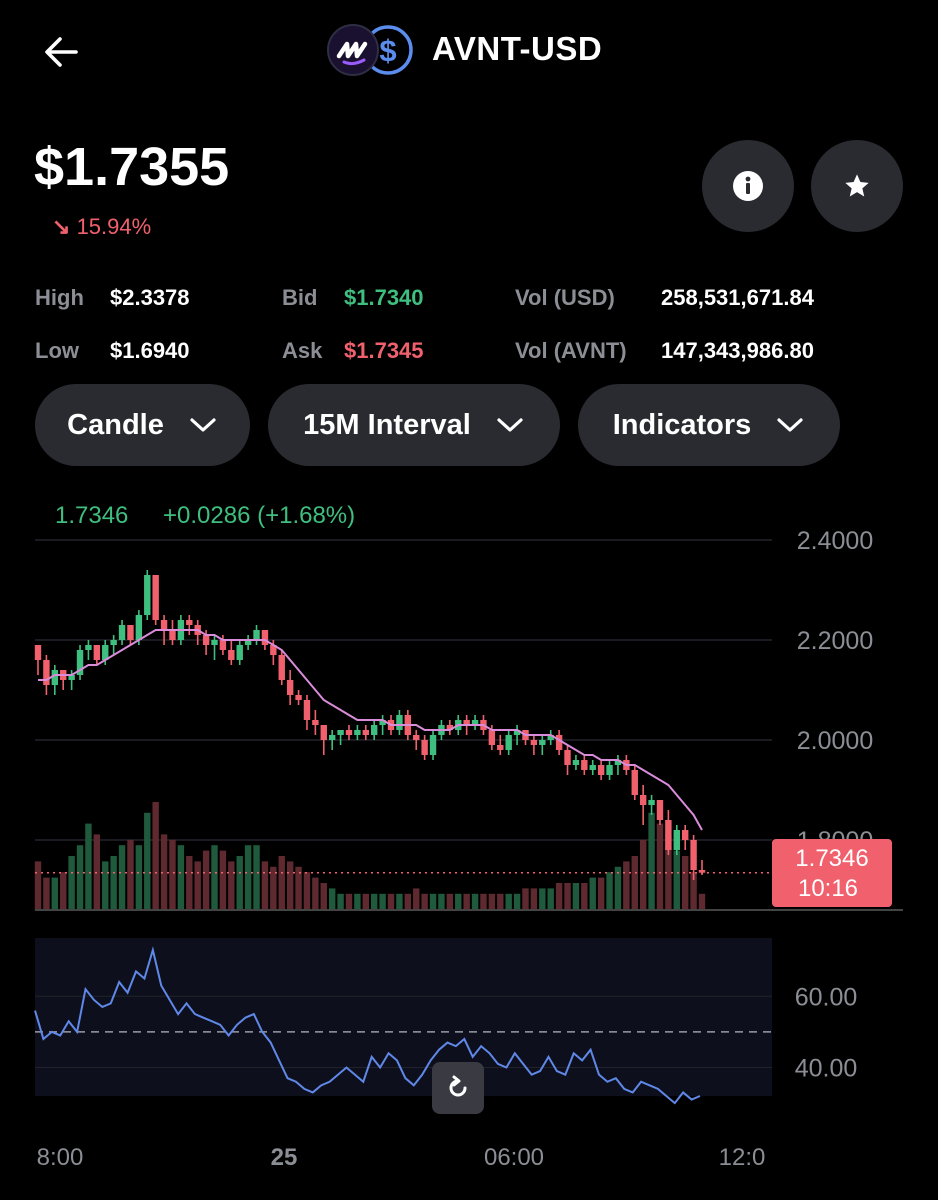 This screenshot has width=938, height=1200. What do you see at coordinates (826, 1069) in the screenshot?
I see `rsi-tick-label: 40.00` at bounding box center [826, 1069].